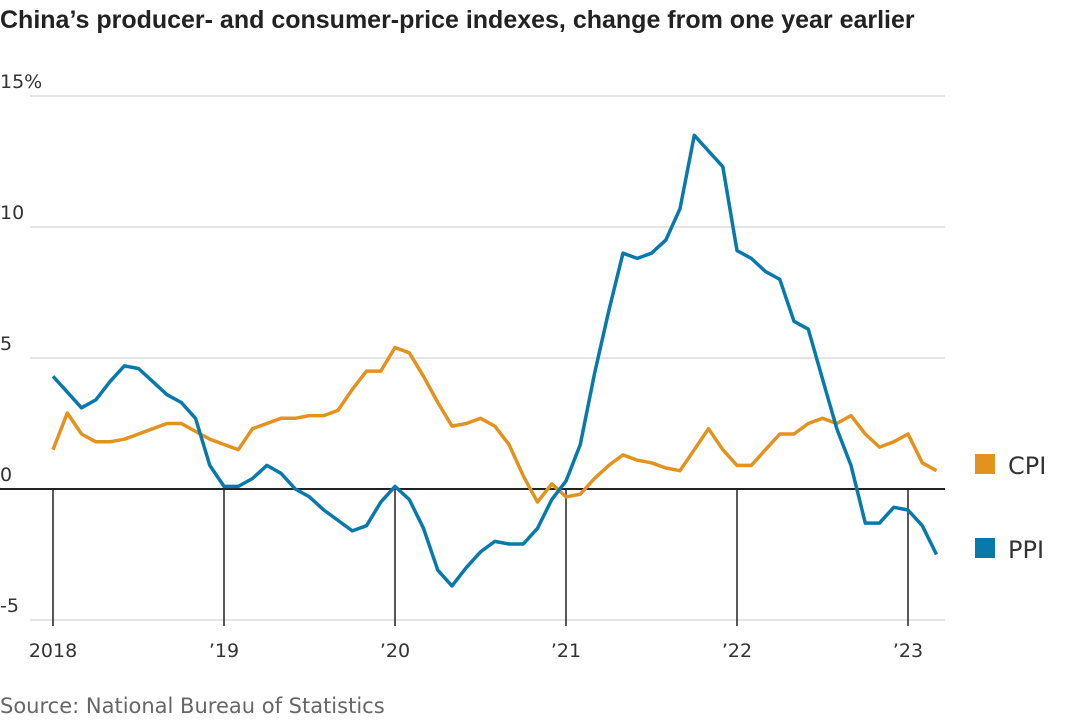 The height and width of the screenshot is (720, 1080). What do you see at coordinates (6, 475) in the screenshot?
I see `y-tick-label: 0` at bounding box center [6, 475].